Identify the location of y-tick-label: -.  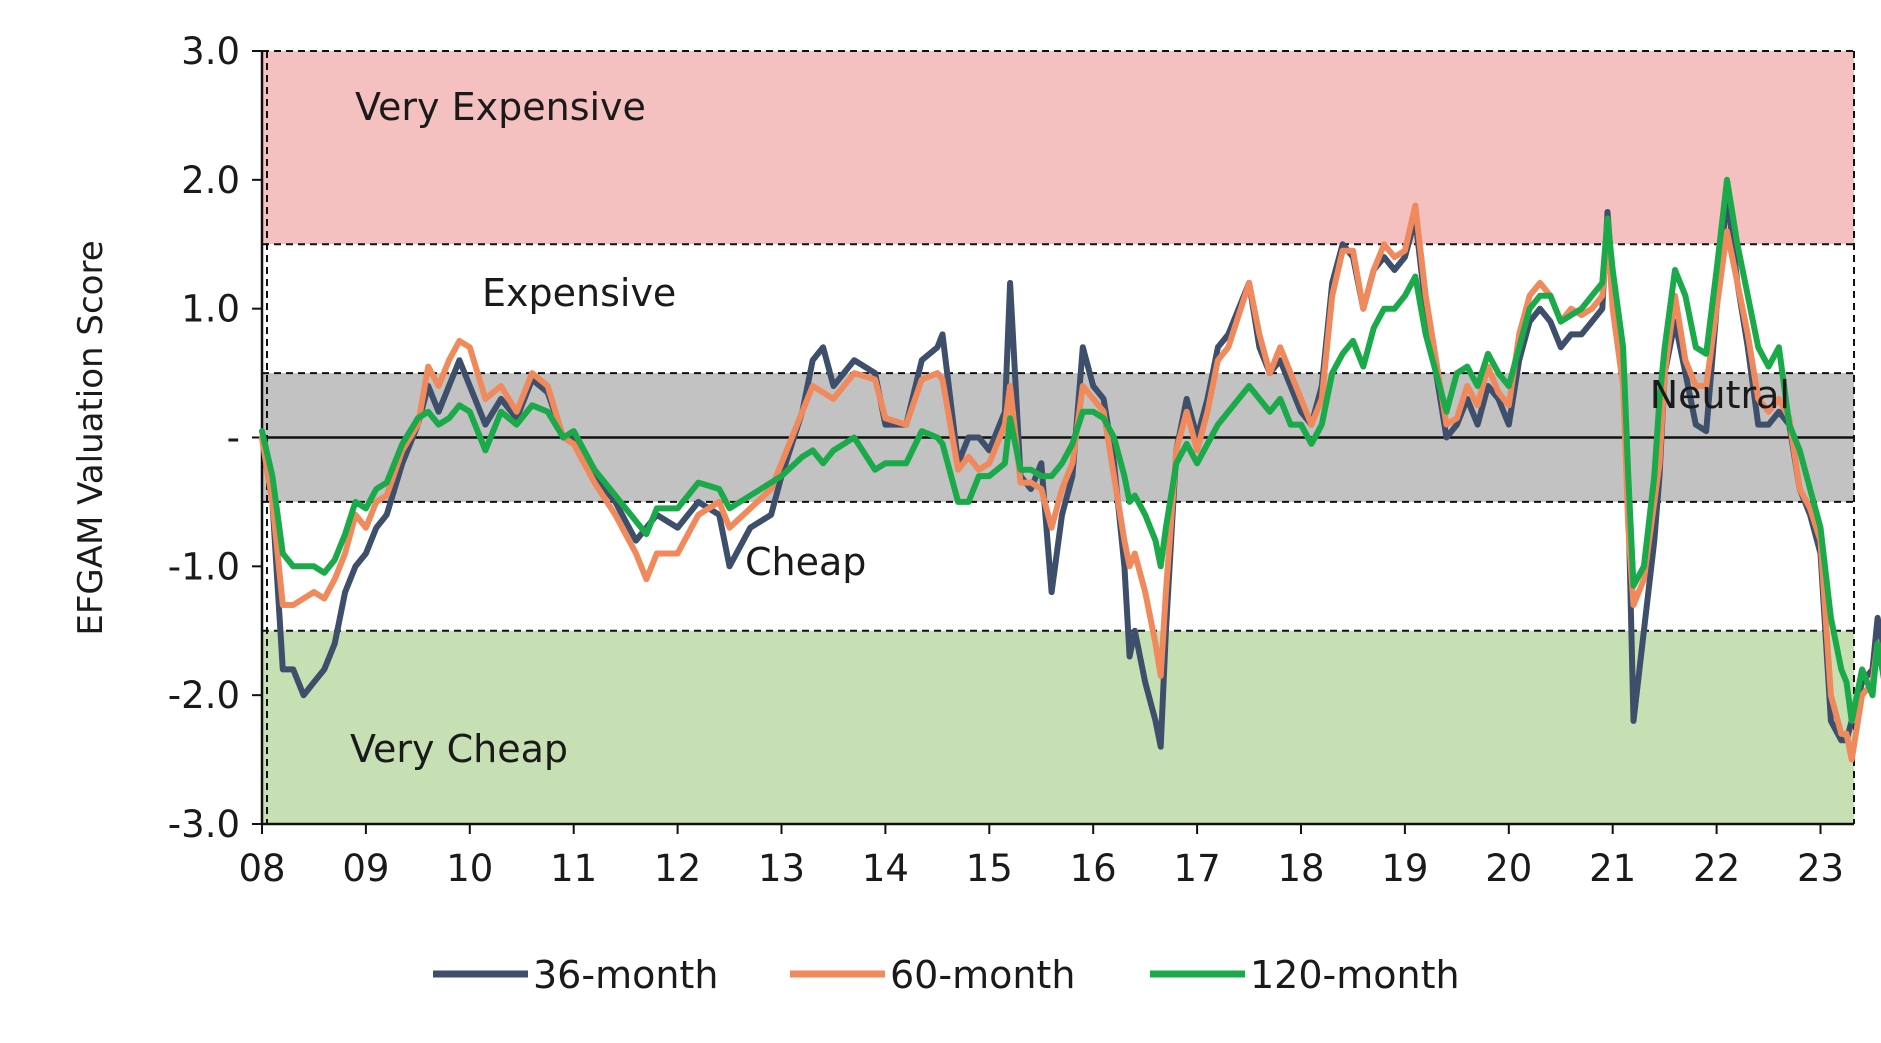
(233, 438).